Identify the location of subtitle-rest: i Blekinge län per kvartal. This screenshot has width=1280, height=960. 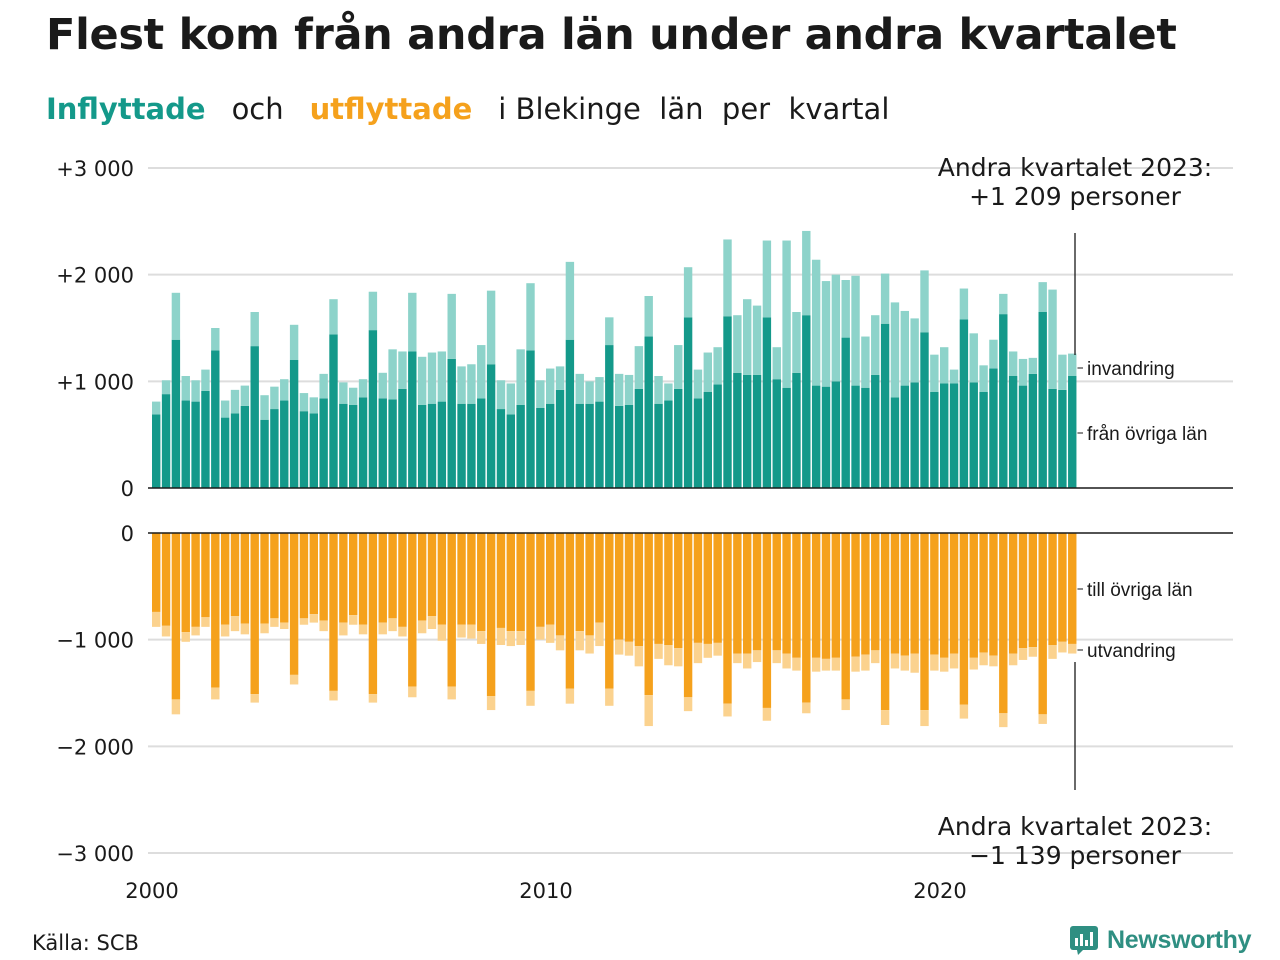
(694, 109).